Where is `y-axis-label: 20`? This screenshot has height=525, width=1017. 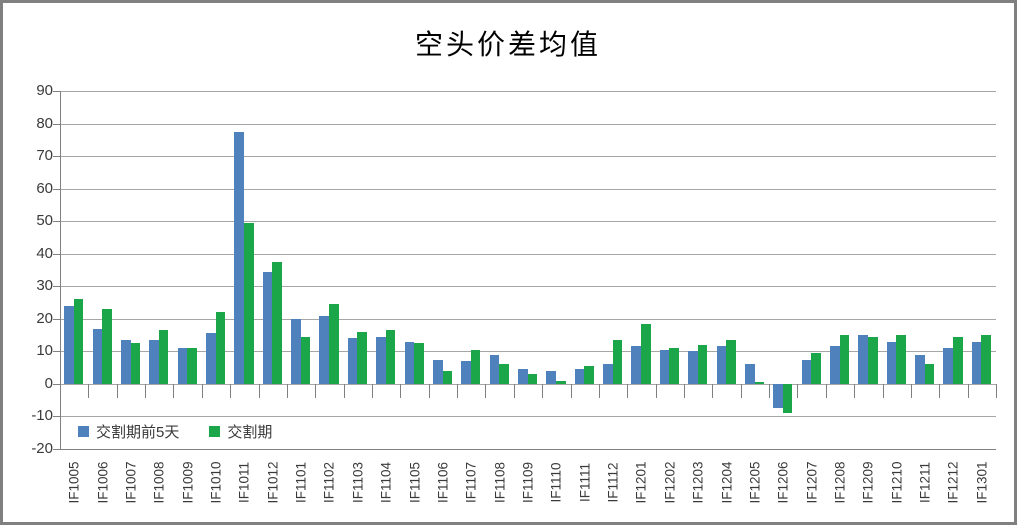
y-axis-label: 20 is located at coordinates (44, 318).